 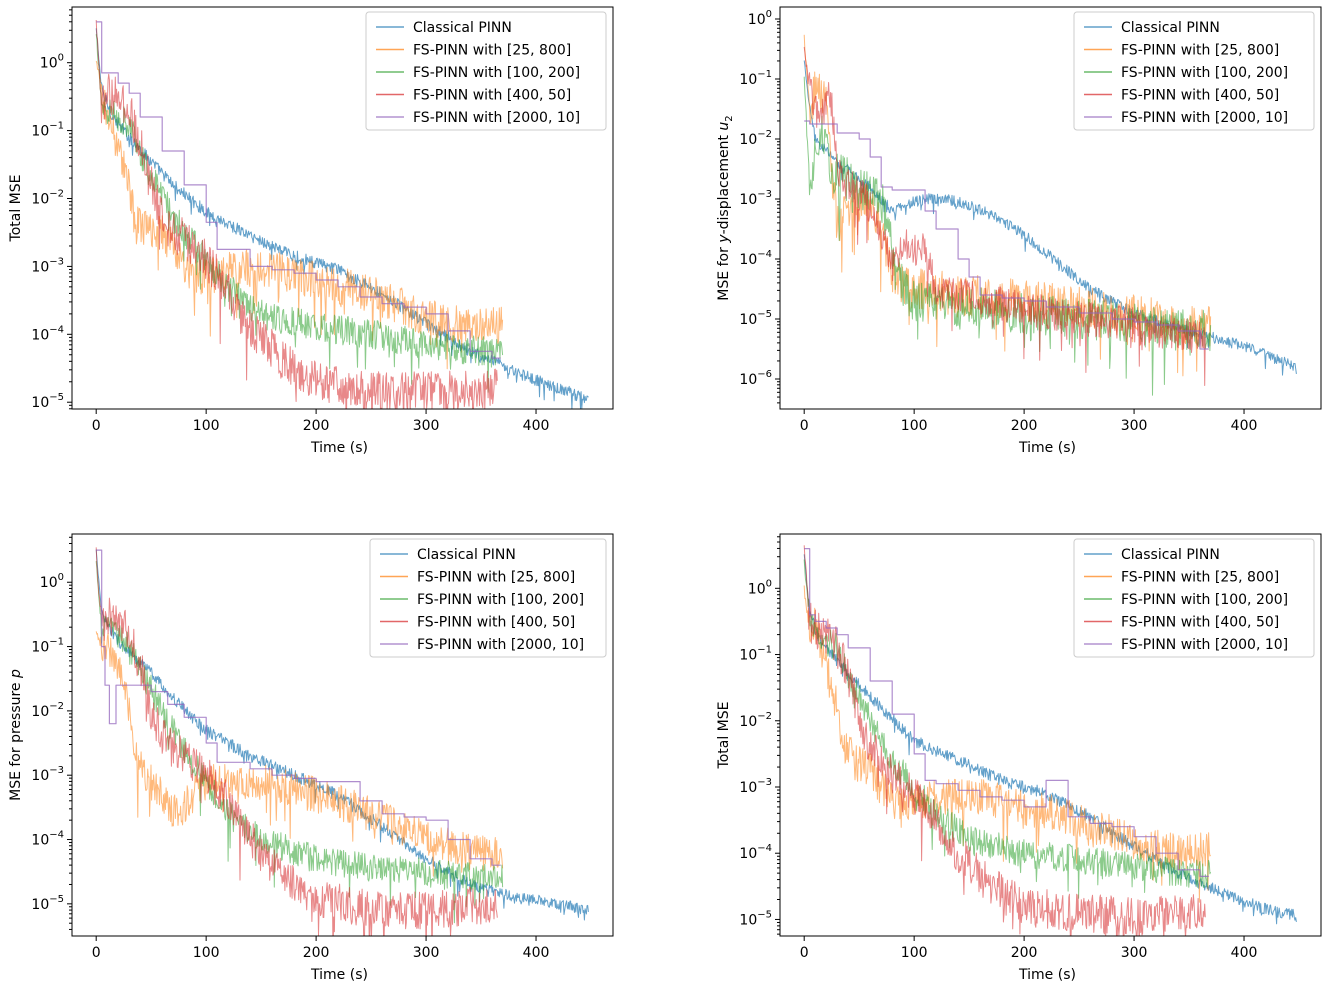 What do you see at coordinates (729, 118) in the screenshot?
I see `y-label-subscript: 2` at bounding box center [729, 118].